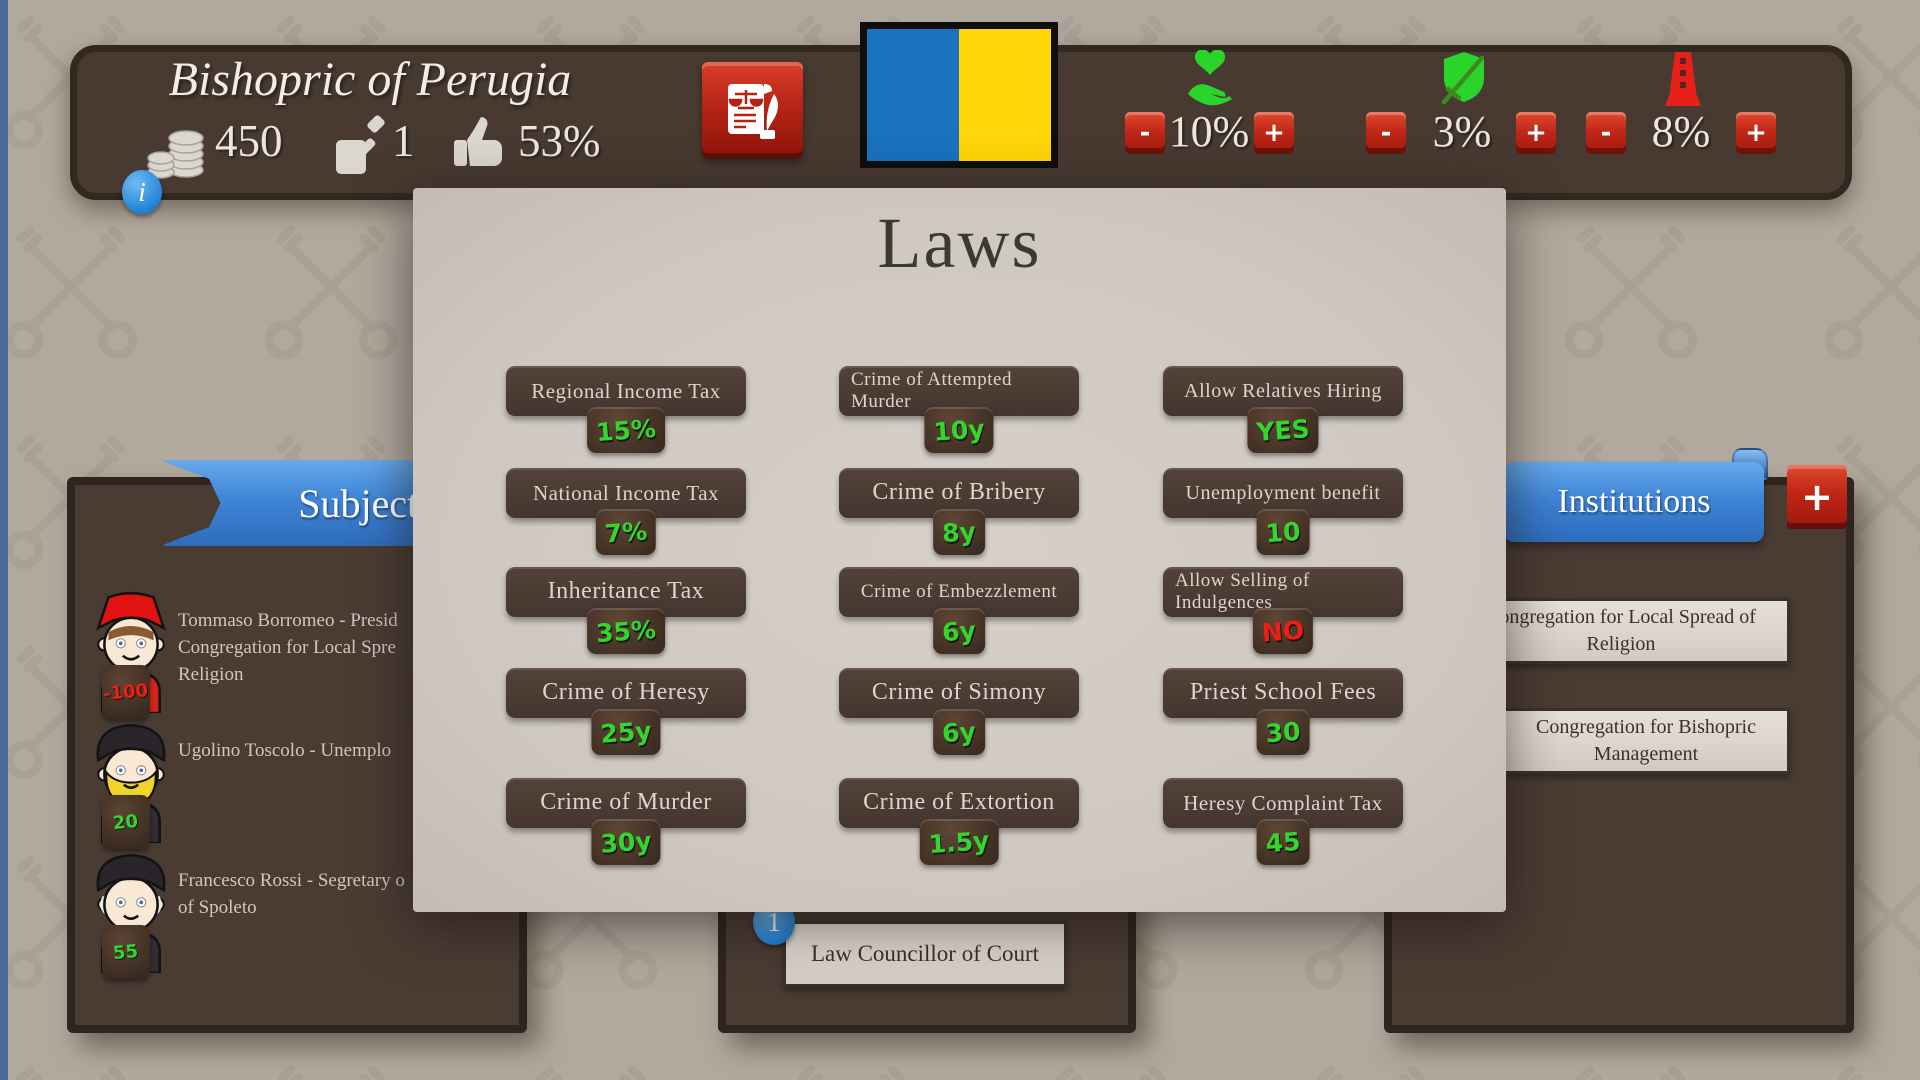 The height and width of the screenshot is (1080, 1920). Describe the element at coordinates (478, 141) in the screenshot. I see `thumbs-up-icon` at that location.